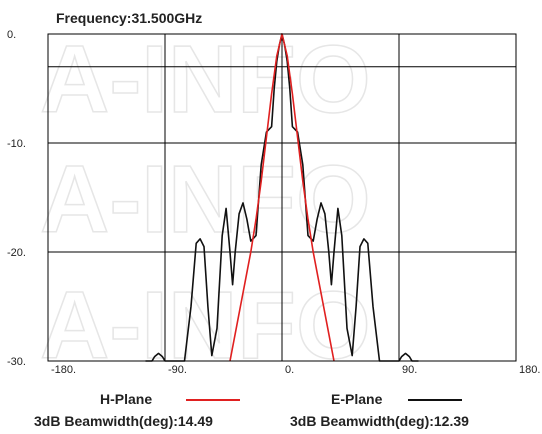 The width and height of the screenshot is (542, 434). What do you see at coordinates (126, 399) in the screenshot?
I see `legend-h-plane-label: H-Plane` at bounding box center [126, 399].